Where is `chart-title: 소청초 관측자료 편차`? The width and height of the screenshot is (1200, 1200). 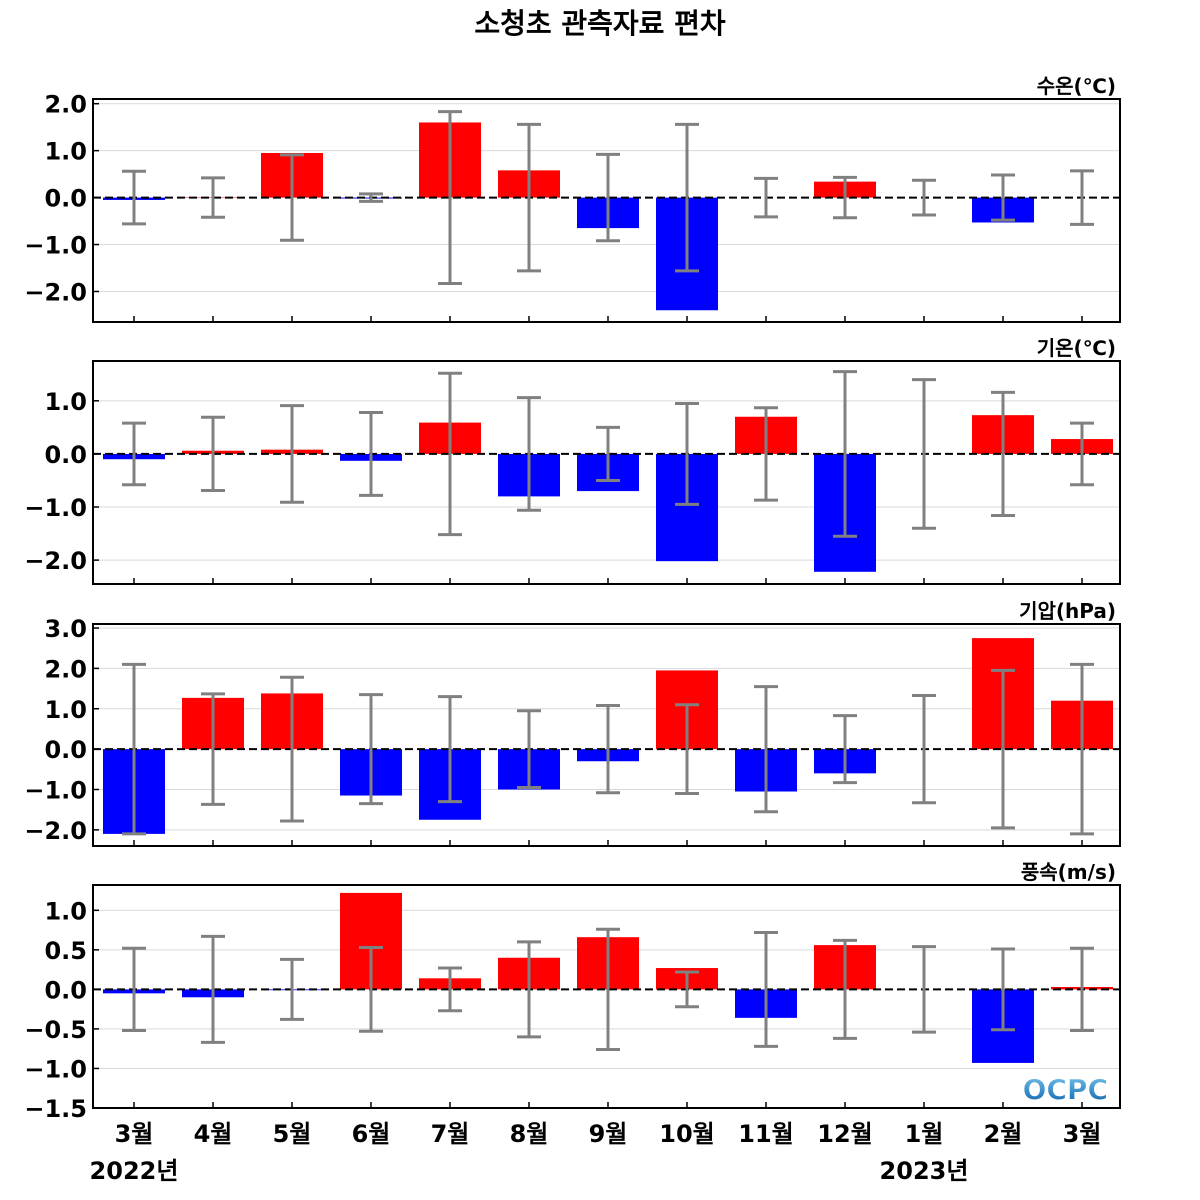 chart-title: 소청초 관측자료 편차 is located at coordinates (600, 23).